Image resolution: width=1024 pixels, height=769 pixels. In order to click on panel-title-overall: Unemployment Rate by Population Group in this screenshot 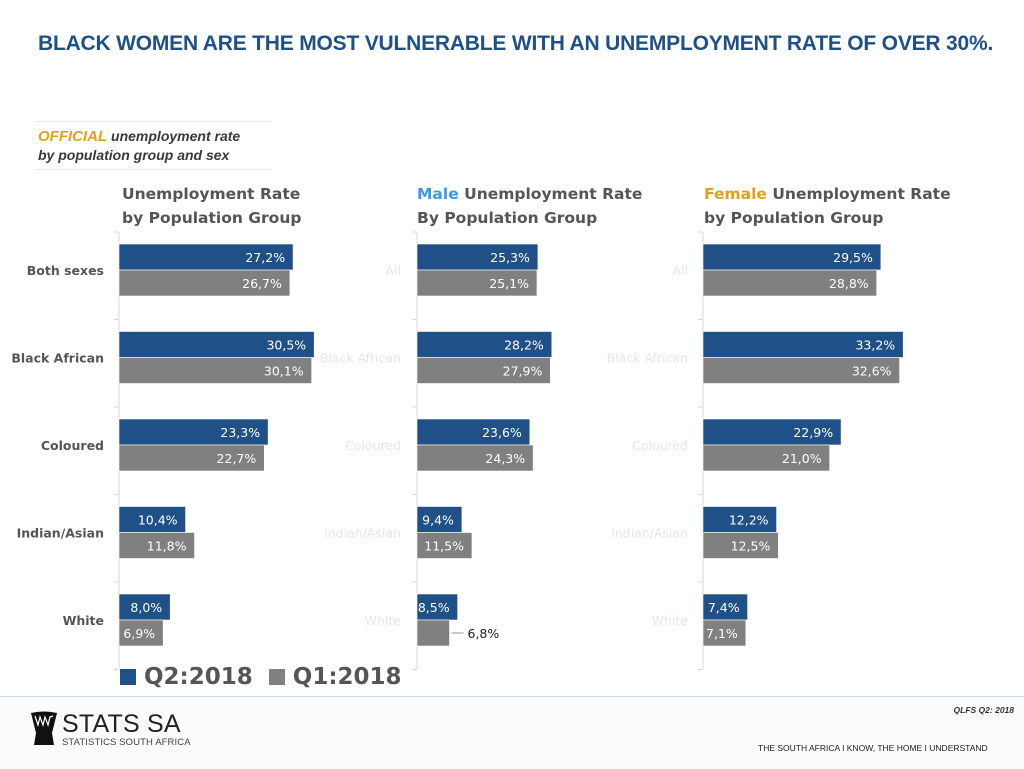, I will do `click(211, 206)`.